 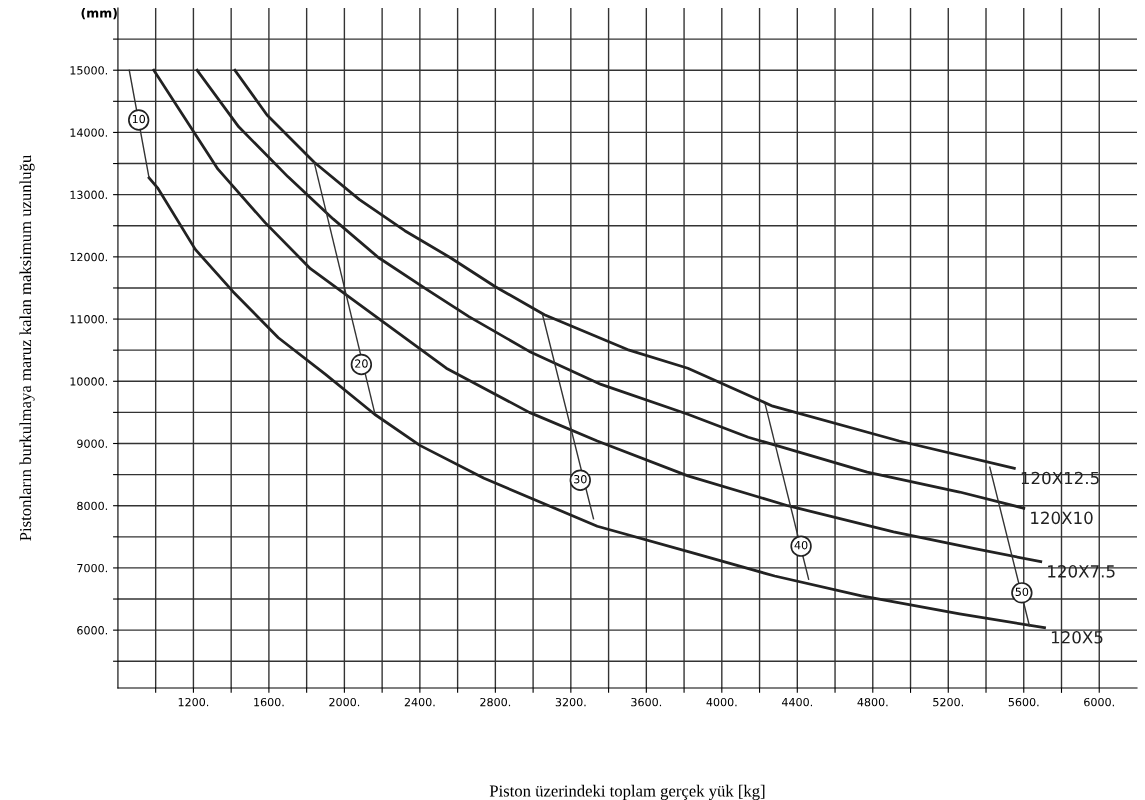 What do you see at coordinates (646, 702) in the screenshot?
I see `x-tick-label: 3600.` at bounding box center [646, 702].